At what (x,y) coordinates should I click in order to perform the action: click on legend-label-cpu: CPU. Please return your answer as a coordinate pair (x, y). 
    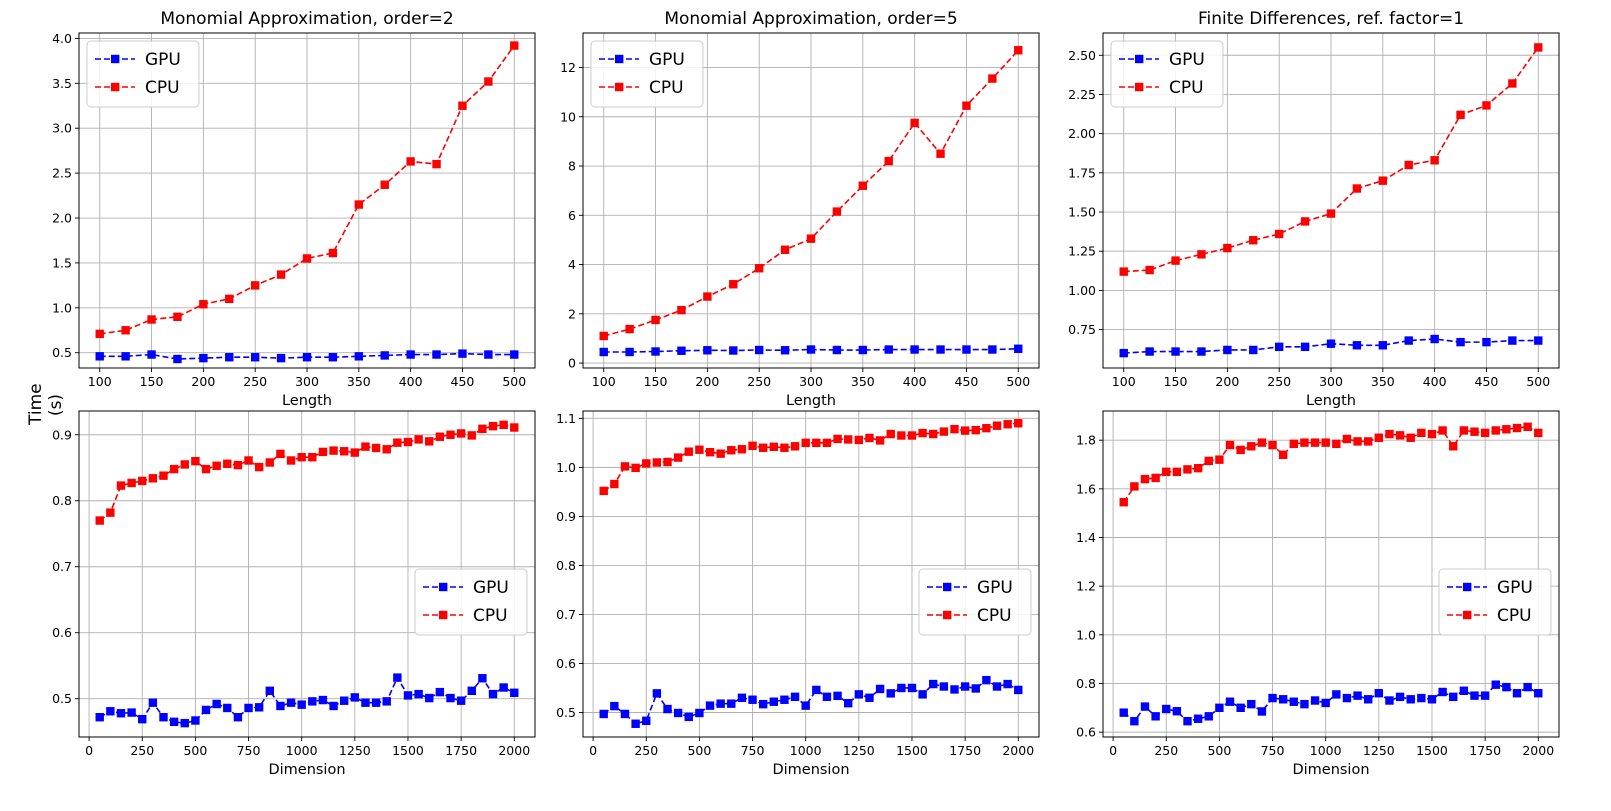
    Looking at the image, I should click on (666, 88).